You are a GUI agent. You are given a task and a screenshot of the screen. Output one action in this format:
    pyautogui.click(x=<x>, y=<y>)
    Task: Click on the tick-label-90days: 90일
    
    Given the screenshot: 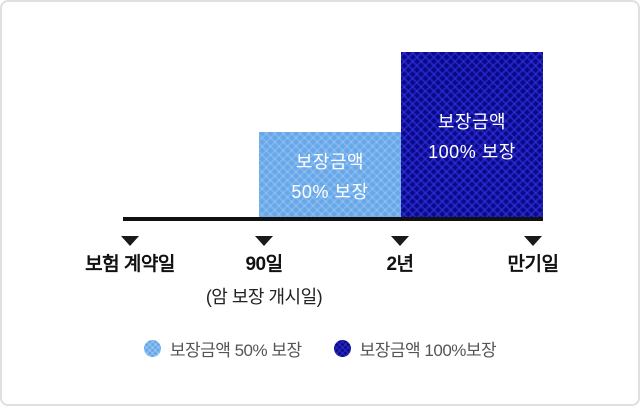 What is the action you would take?
    pyautogui.click(x=264, y=264)
    